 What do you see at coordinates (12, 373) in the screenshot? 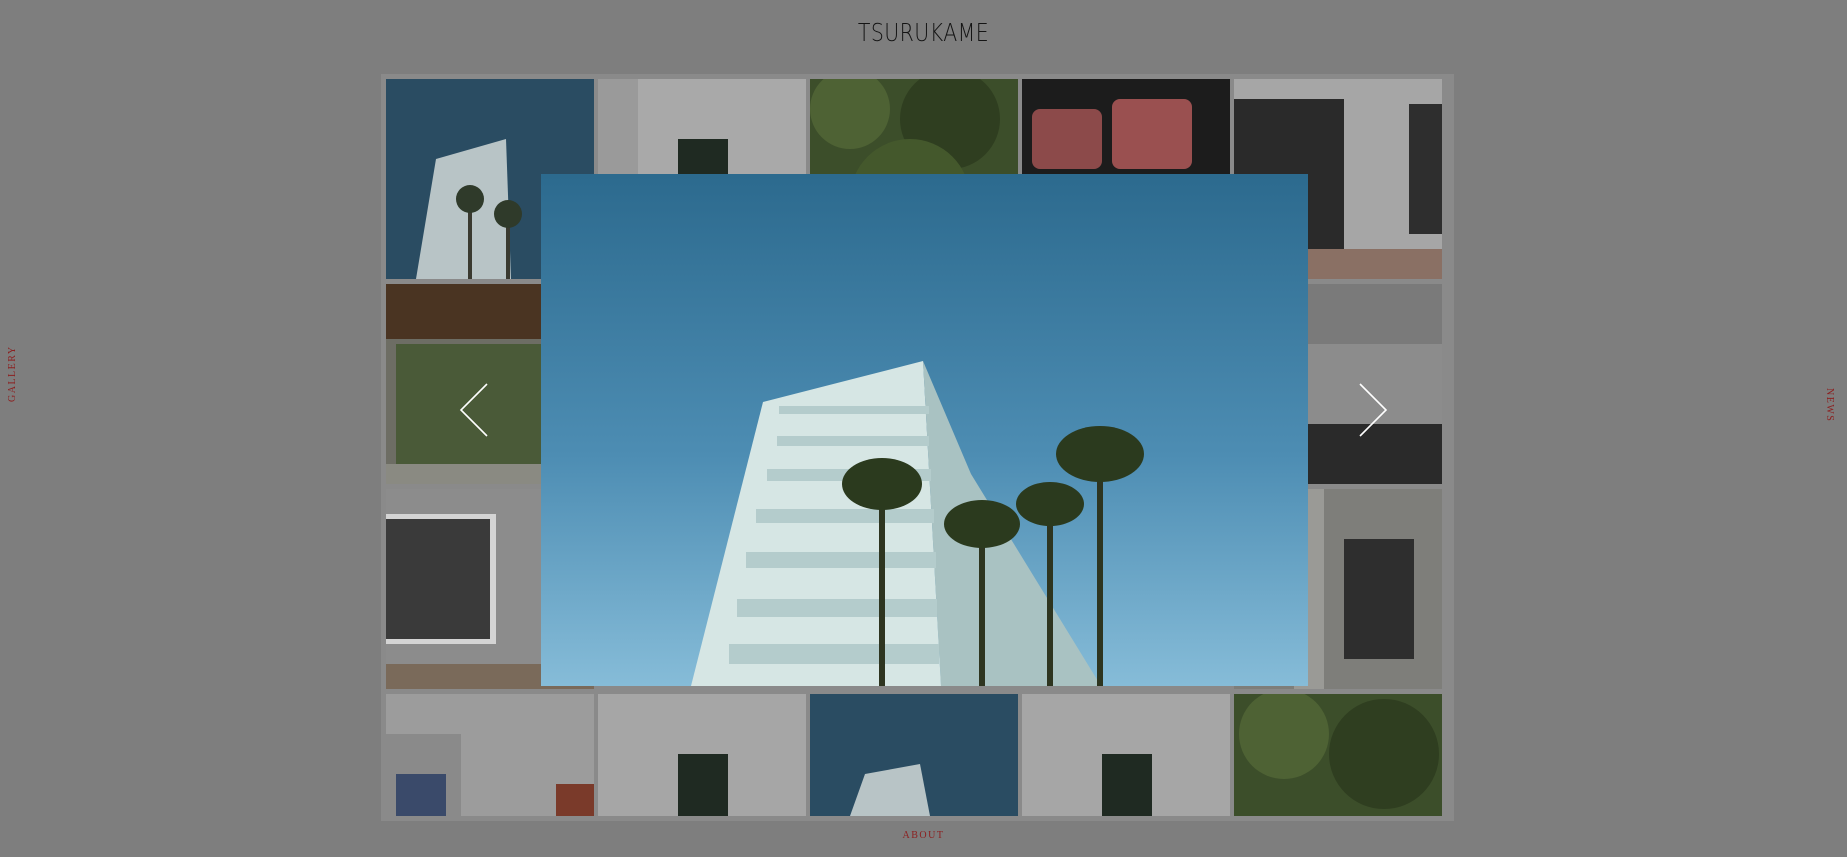
I see `nav-gallery-link: GALLERY` at bounding box center [12, 373].